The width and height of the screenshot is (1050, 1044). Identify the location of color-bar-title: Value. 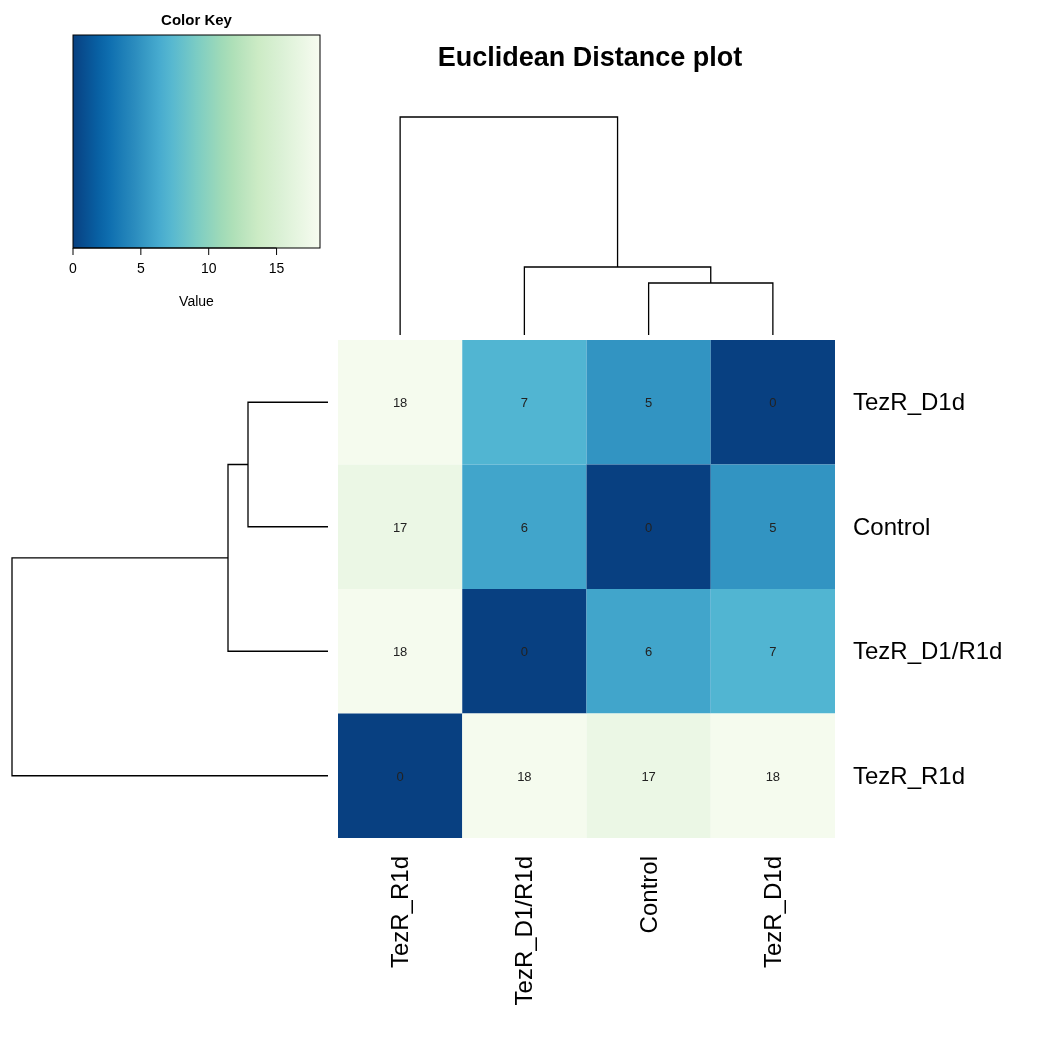
(197, 301).